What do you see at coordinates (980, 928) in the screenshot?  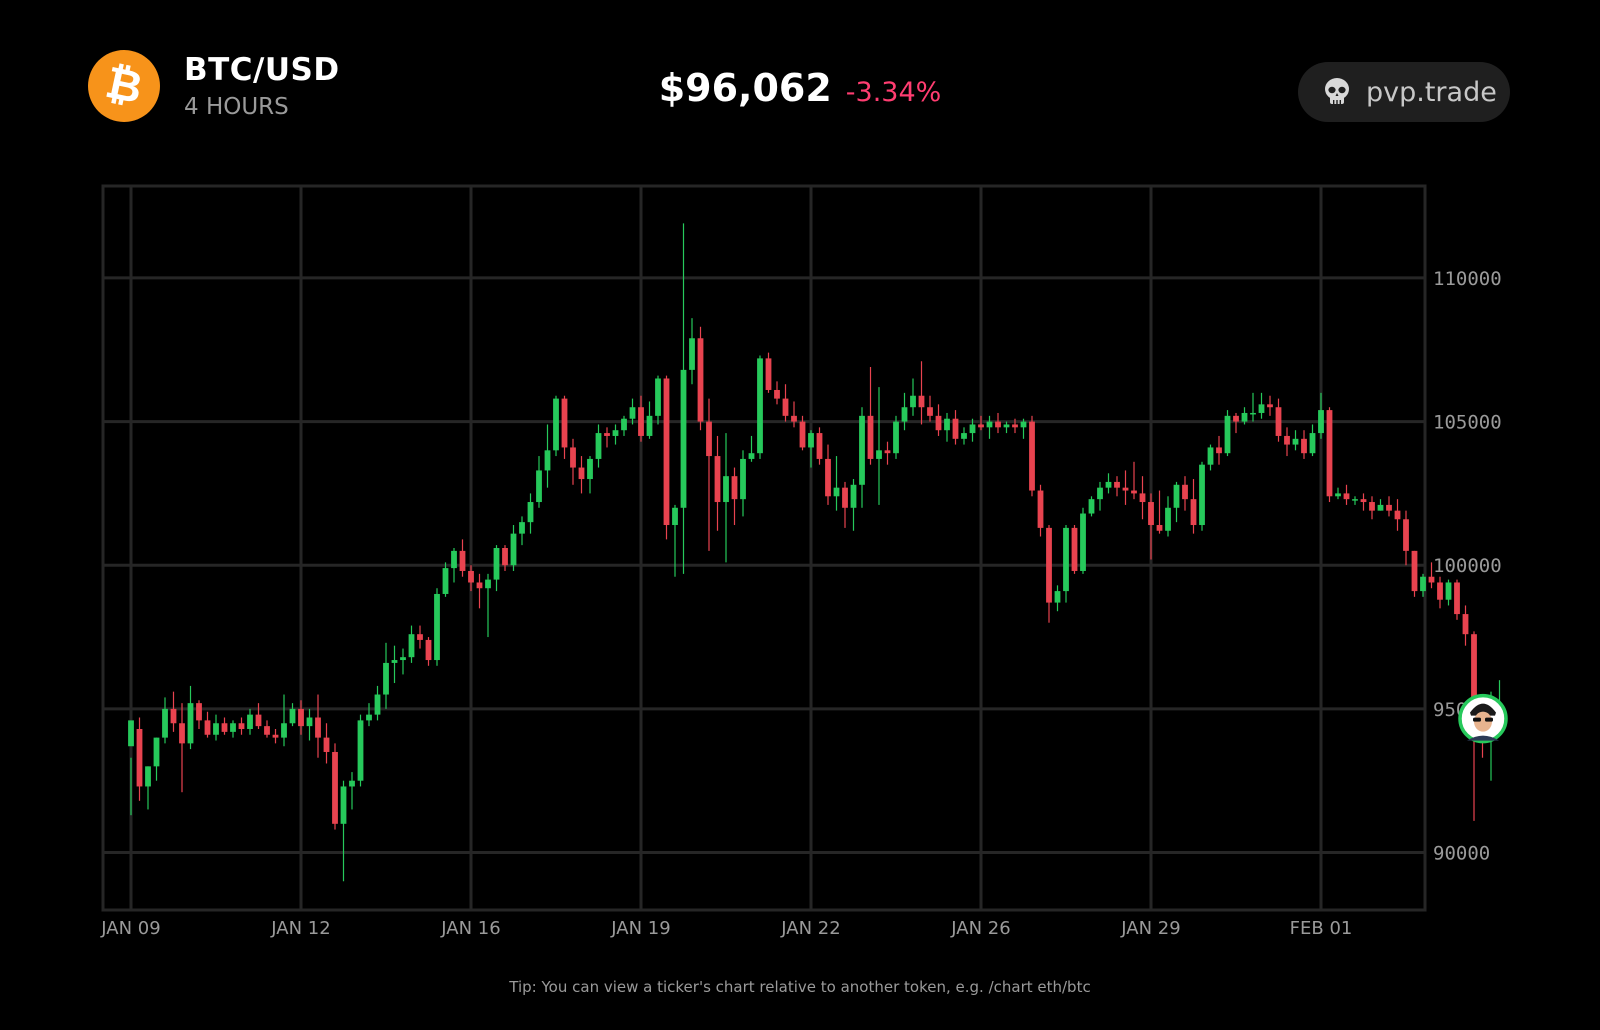 I see `x-tick-label: JAN 26` at bounding box center [980, 928].